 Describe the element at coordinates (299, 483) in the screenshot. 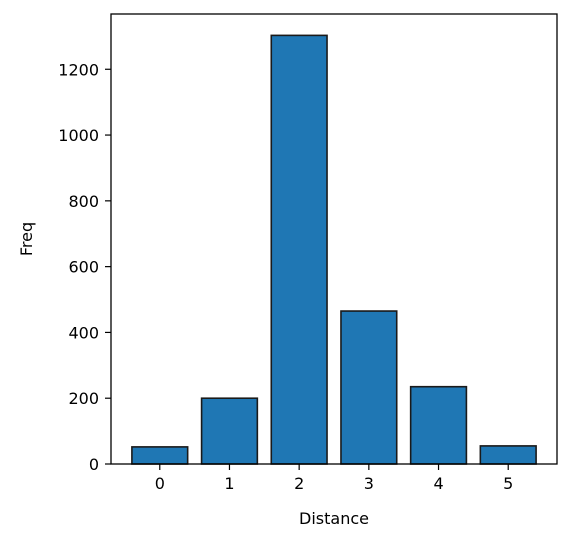

I see `x-tick-label: 2` at that location.